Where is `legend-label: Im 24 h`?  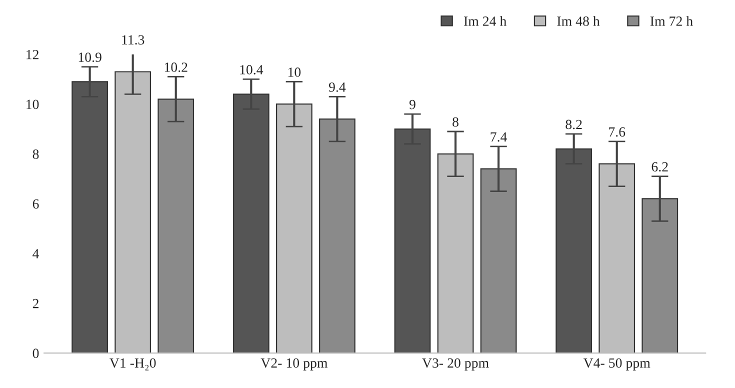
legend-label: Im 24 h is located at coordinates (485, 21).